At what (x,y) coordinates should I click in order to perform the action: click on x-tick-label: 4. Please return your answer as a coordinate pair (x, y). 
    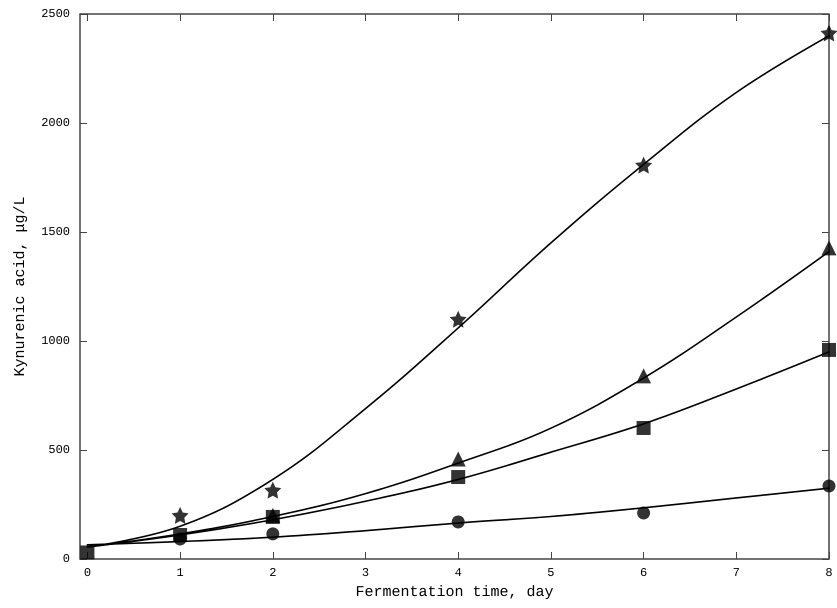
    Looking at the image, I should click on (458, 573).